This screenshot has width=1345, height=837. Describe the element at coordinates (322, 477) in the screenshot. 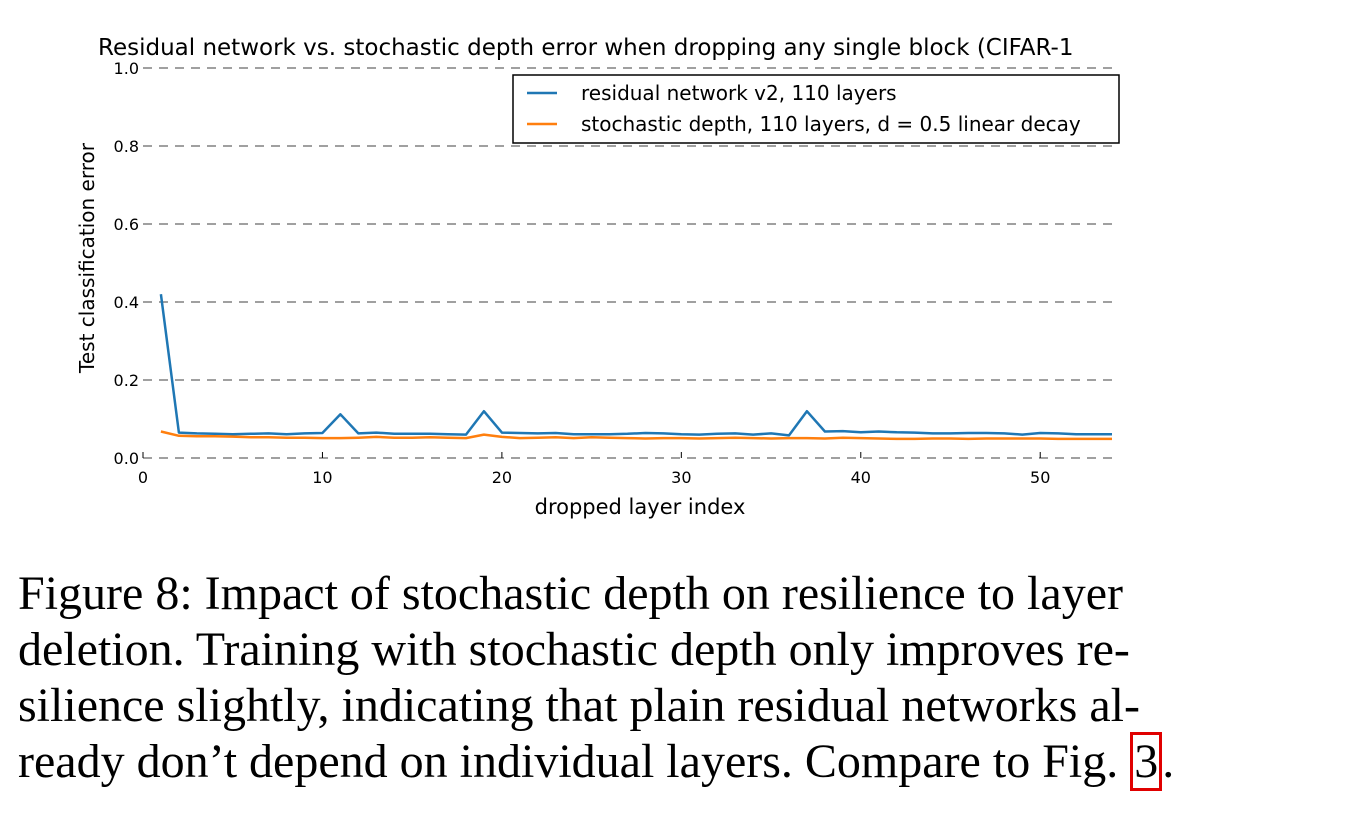

I see `x-tick-label-1: 10` at that location.